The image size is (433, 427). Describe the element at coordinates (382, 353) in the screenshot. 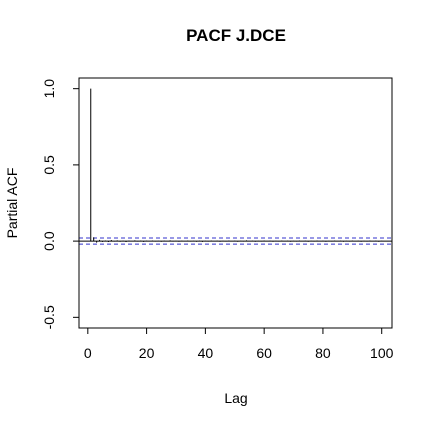

I see `x-tick-label: 100` at that location.